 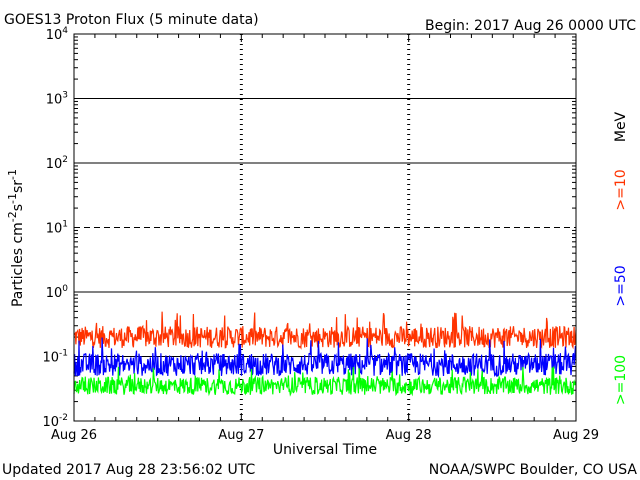 I want to click on legend-series-ge50-group: >=50, so click(x=621, y=285).